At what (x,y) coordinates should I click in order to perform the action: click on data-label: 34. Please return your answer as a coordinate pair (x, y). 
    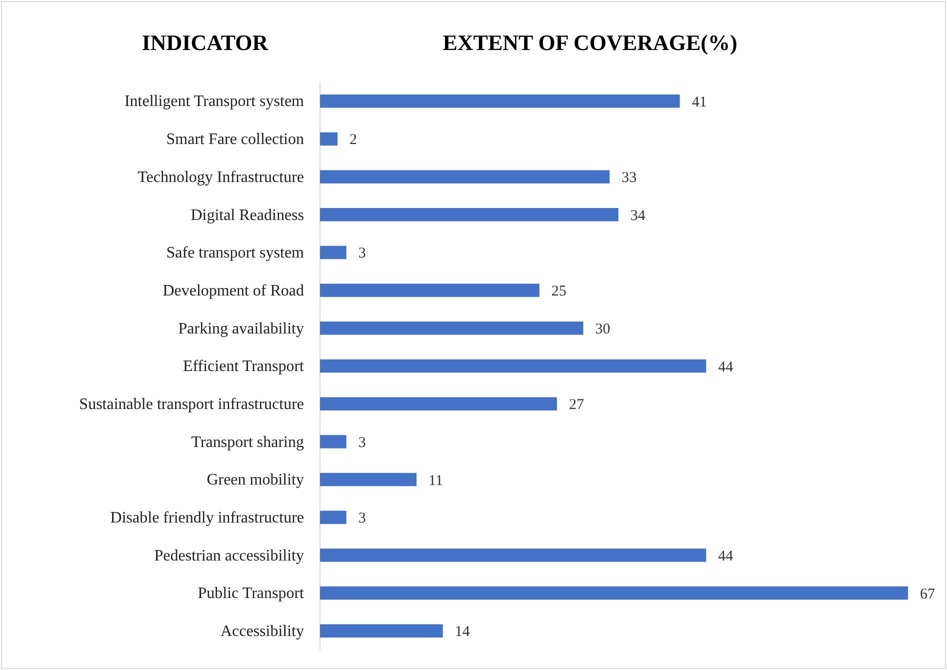
    Looking at the image, I should click on (638, 216).